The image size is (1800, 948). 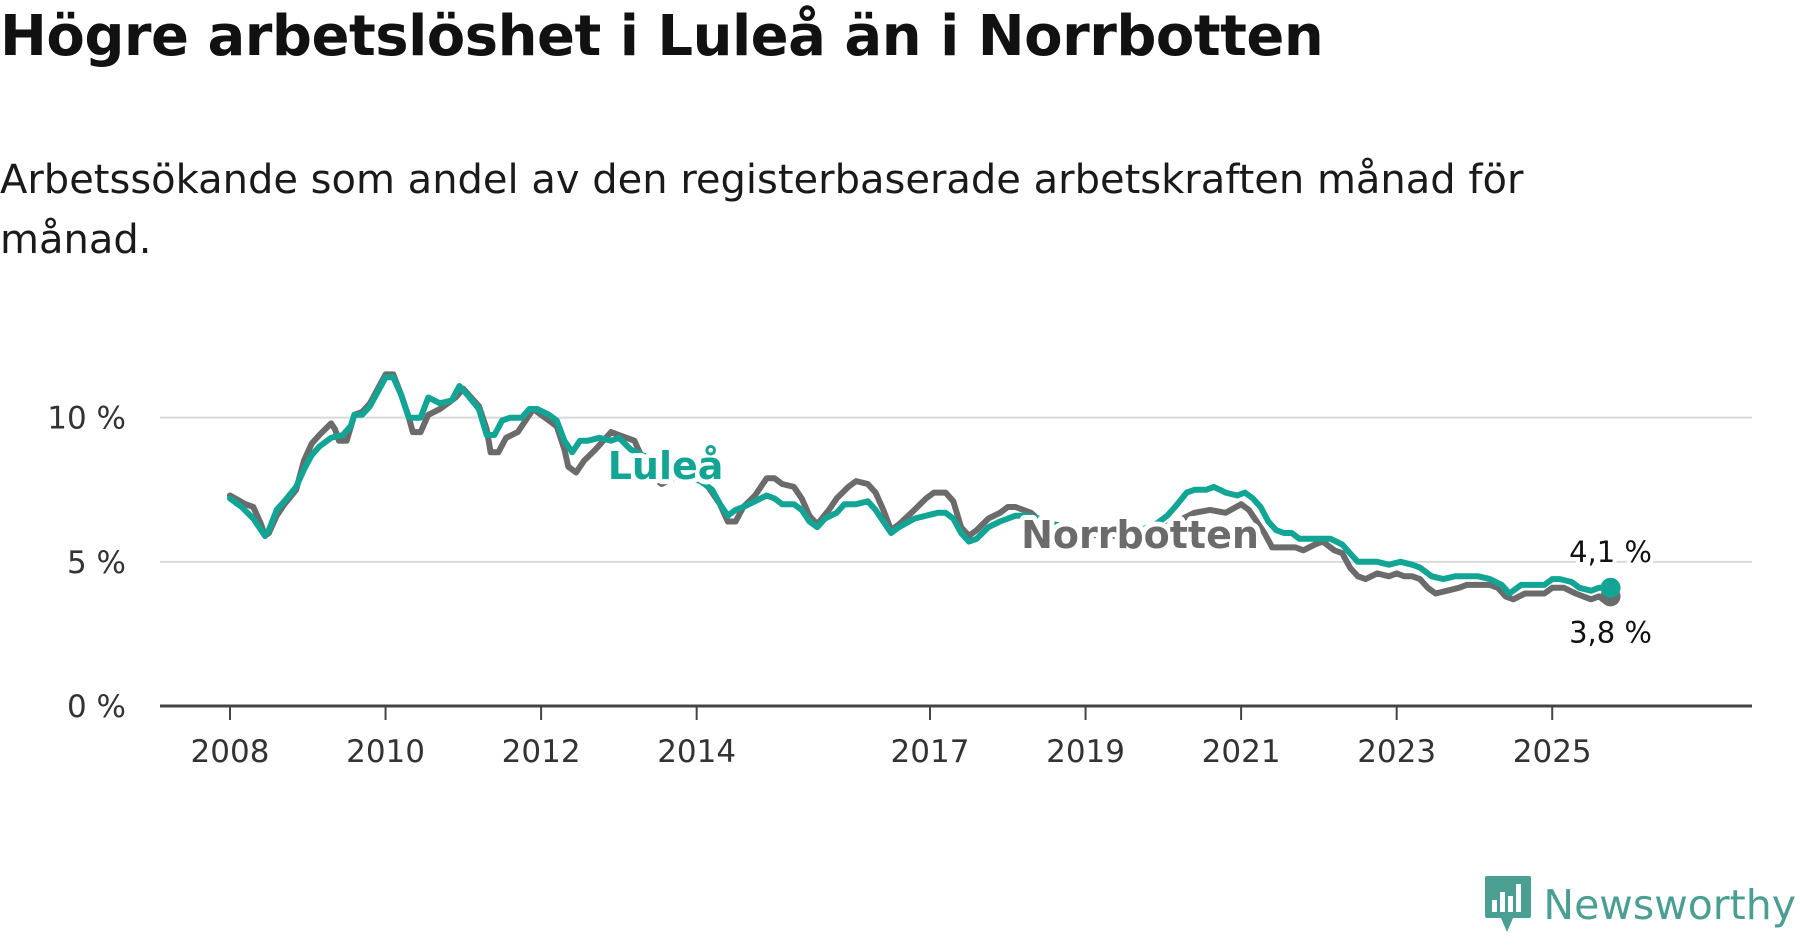 I want to click on brand: Newsworthy, so click(x=1639, y=905).